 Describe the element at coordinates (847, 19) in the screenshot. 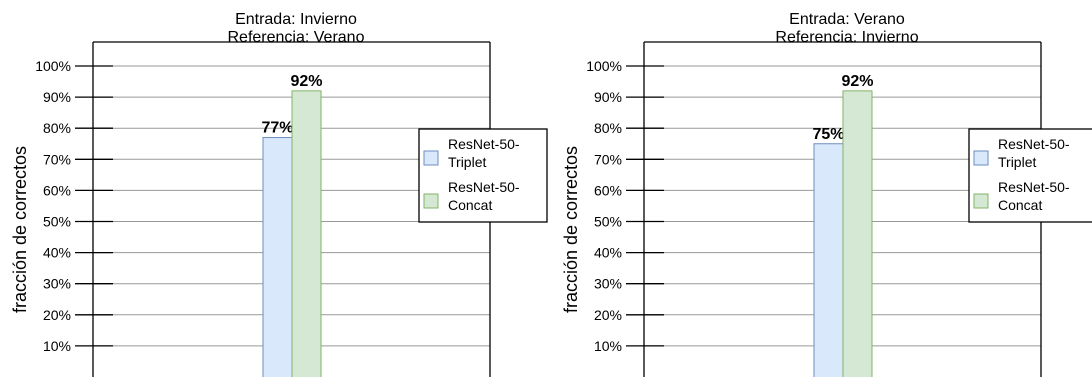

I see `chart-title: Entrada: Verano` at that location.